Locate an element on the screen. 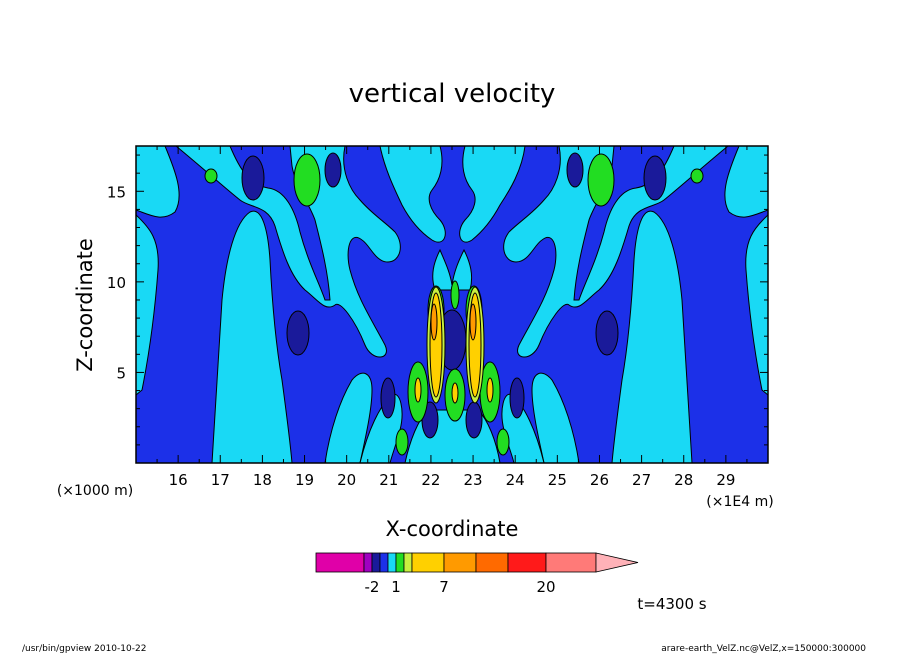 This screenshot has height=654, width=904. x-tick-label: 16 is located at coordinates (178, 480).